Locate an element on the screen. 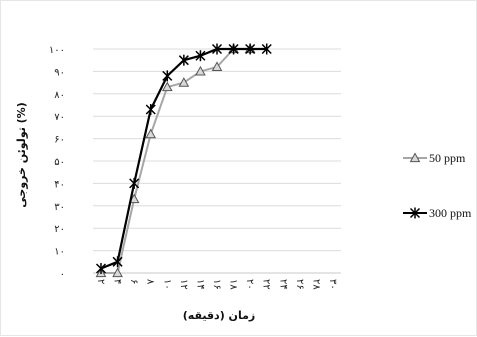 The image size is (477, 337). y-tick-label: ۶۰ is located at coordinates (59, 140).